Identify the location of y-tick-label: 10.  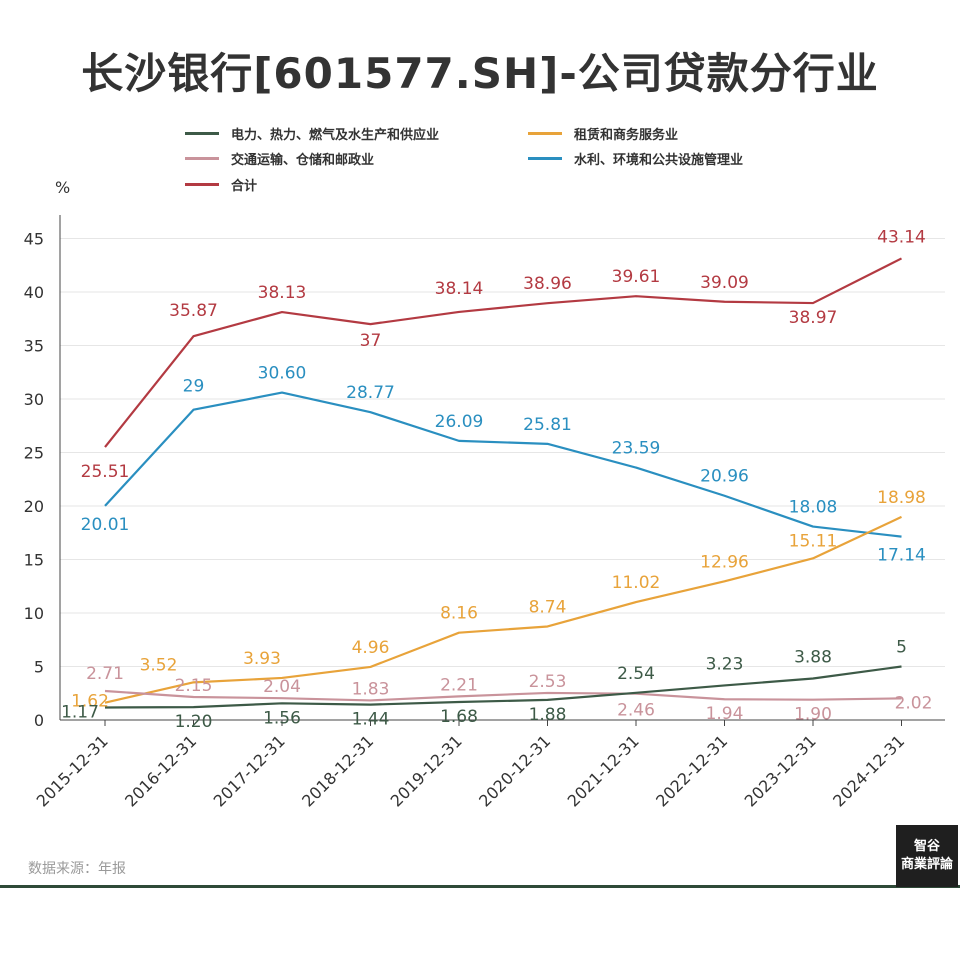
(34, 613).